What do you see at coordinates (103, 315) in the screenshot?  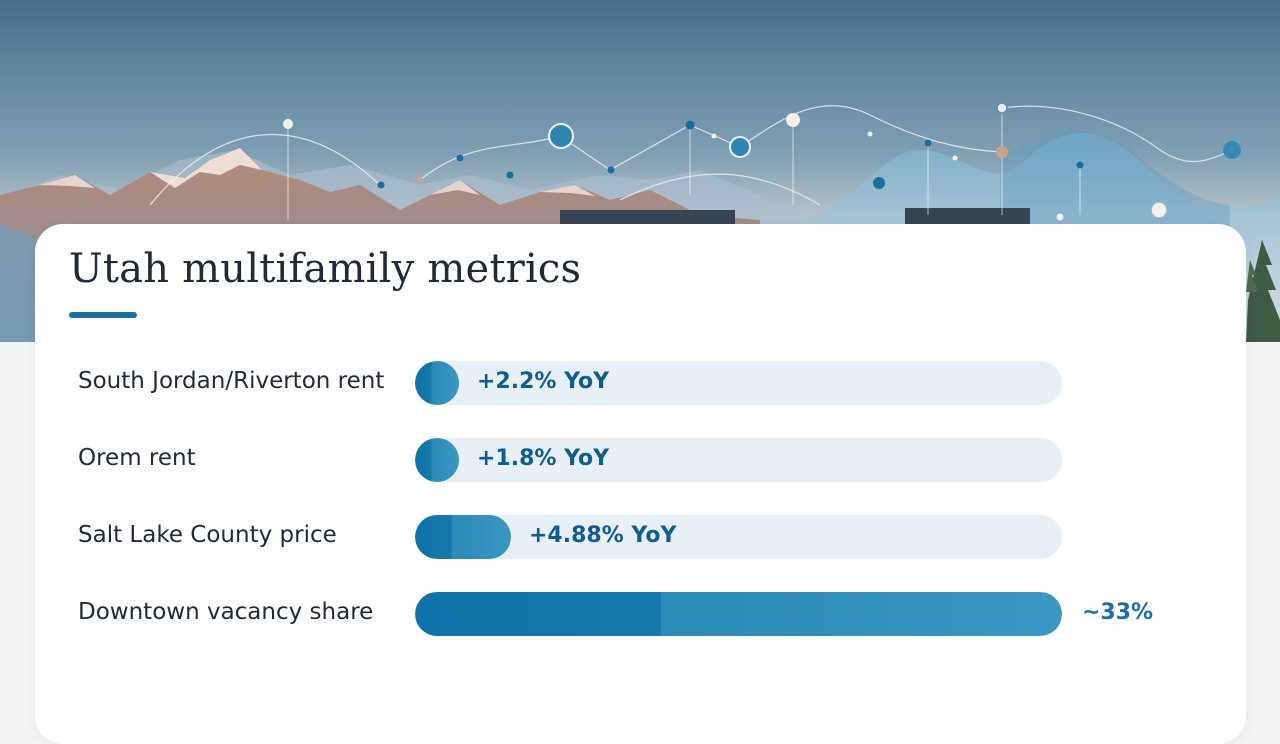 I see `title-accent-bar` at bounding box center [103, 315].